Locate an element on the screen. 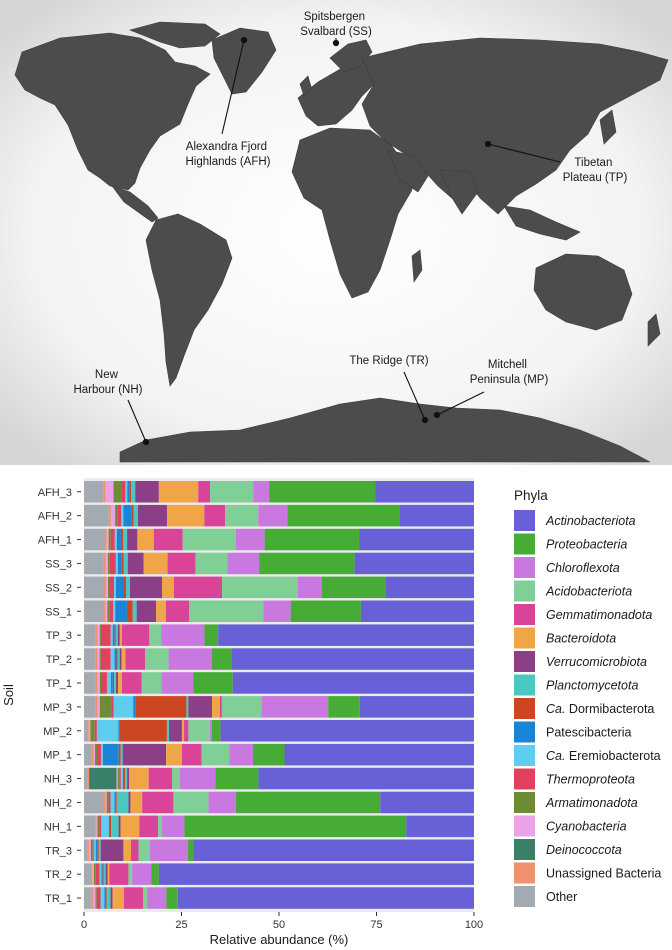 The width and height of the screenshot is (672, 950). bar-segment-mp-2-cyanobacteria is located at coordinates (90, 731).